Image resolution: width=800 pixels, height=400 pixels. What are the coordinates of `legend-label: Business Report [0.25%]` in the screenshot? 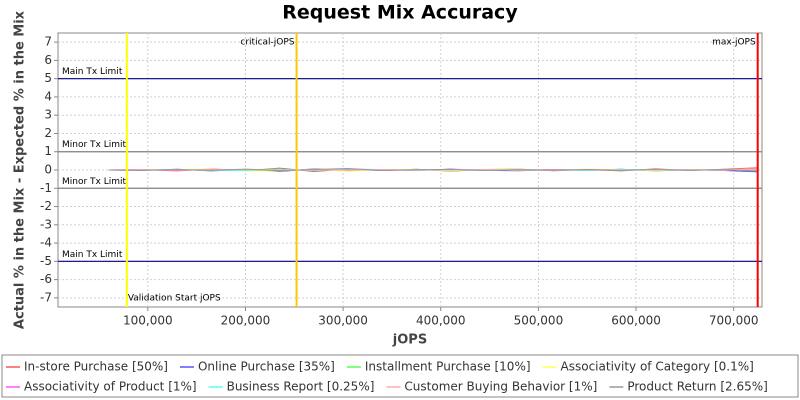 It's located at (301, 387).